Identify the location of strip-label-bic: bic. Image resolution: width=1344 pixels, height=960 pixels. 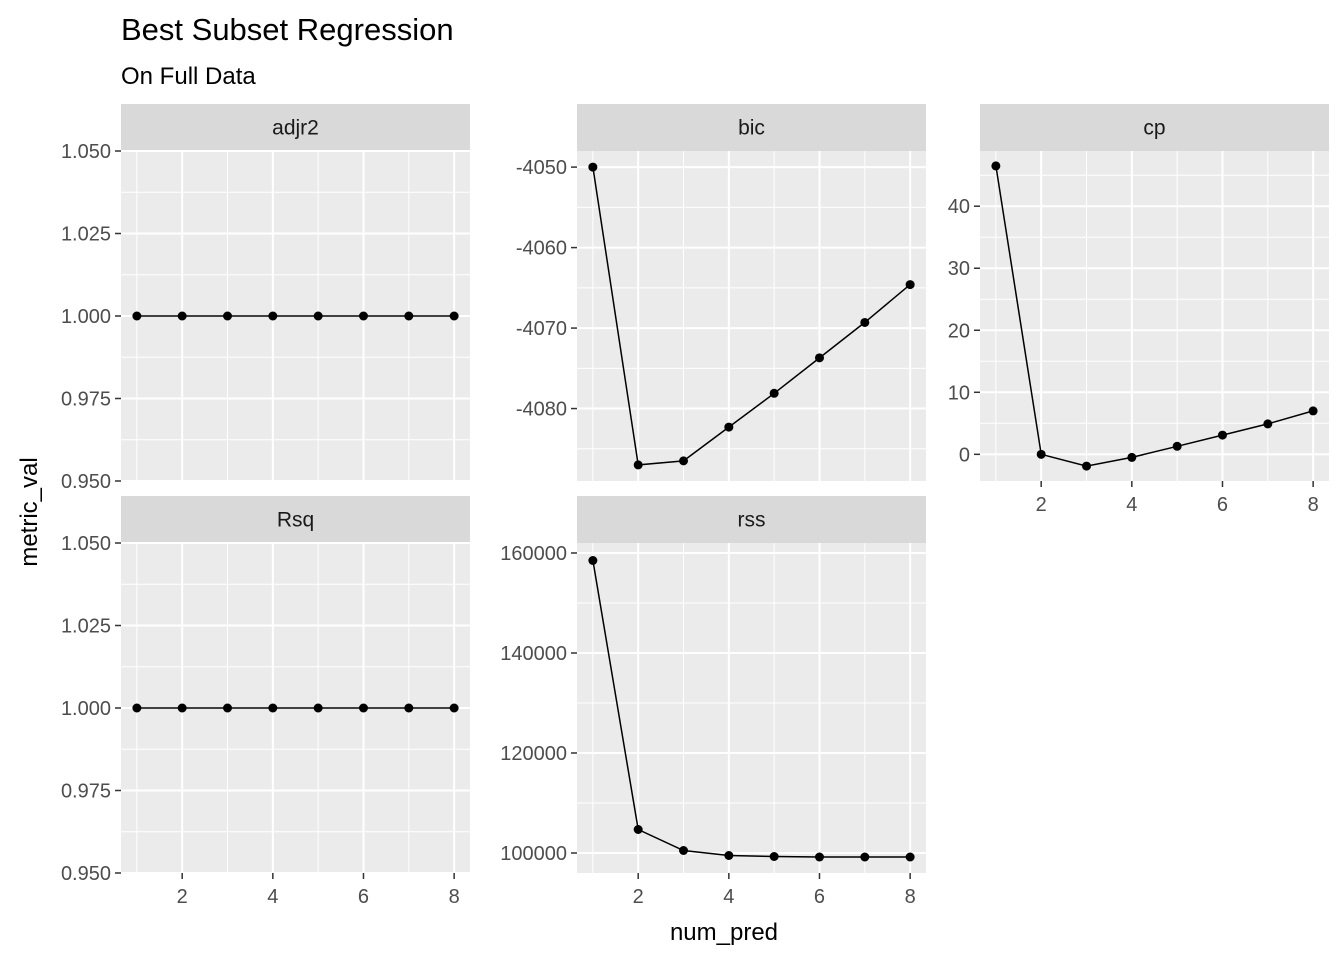
(751, 128).